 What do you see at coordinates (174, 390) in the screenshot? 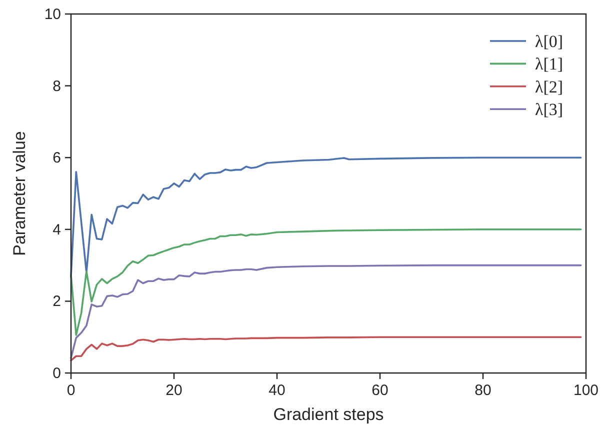
I see `x-tick-label: 20` at bounding box center [174, 390].